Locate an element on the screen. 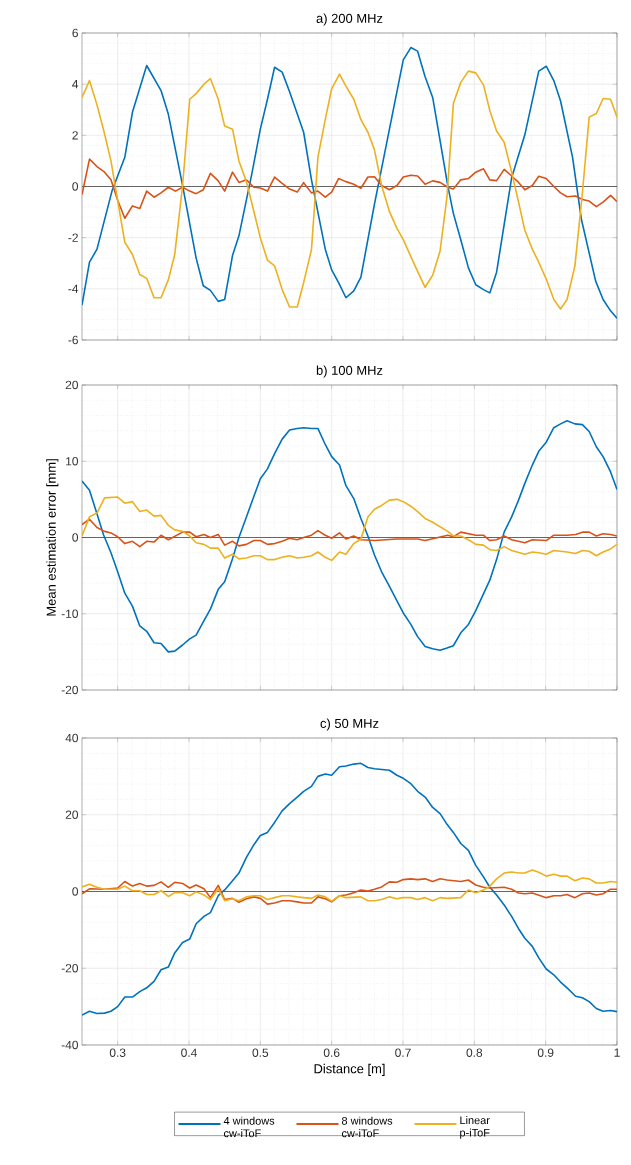 This screenshot has width=631, height=1165. y-tick-label: -4 is located at coordinates (73, 288).